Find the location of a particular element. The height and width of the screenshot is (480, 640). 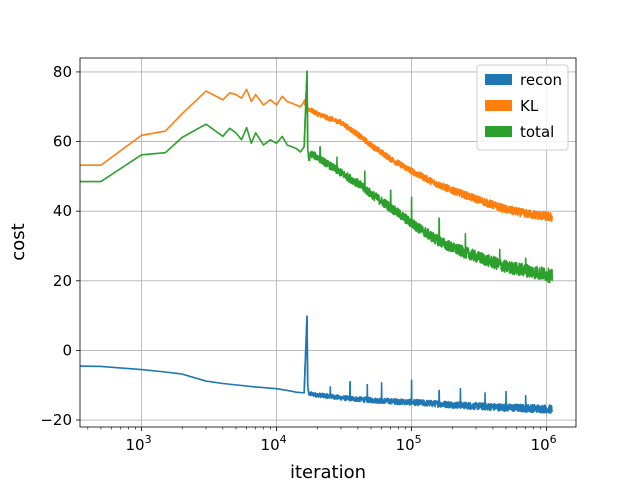

legend: recon KL total is located at coordinates (522, 107).